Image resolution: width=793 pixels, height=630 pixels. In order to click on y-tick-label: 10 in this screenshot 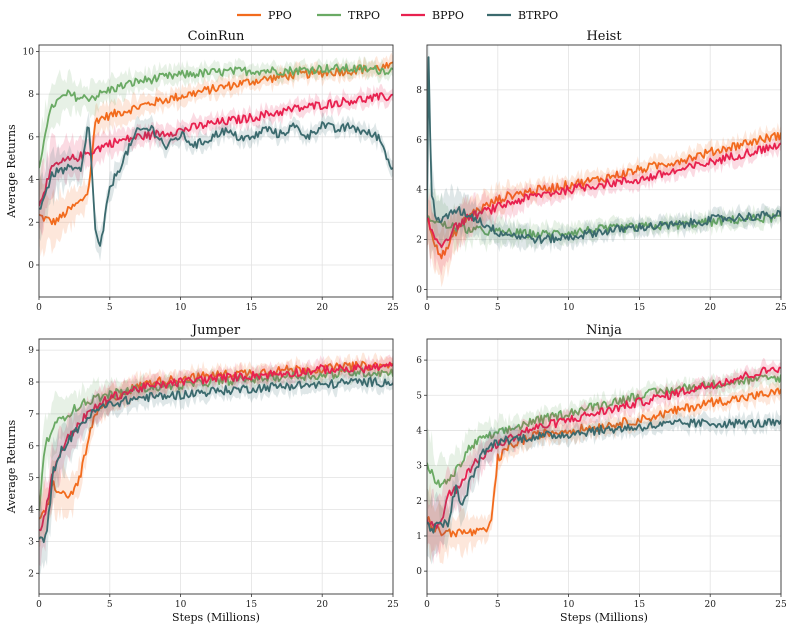, I will do `click(29, 52)`.